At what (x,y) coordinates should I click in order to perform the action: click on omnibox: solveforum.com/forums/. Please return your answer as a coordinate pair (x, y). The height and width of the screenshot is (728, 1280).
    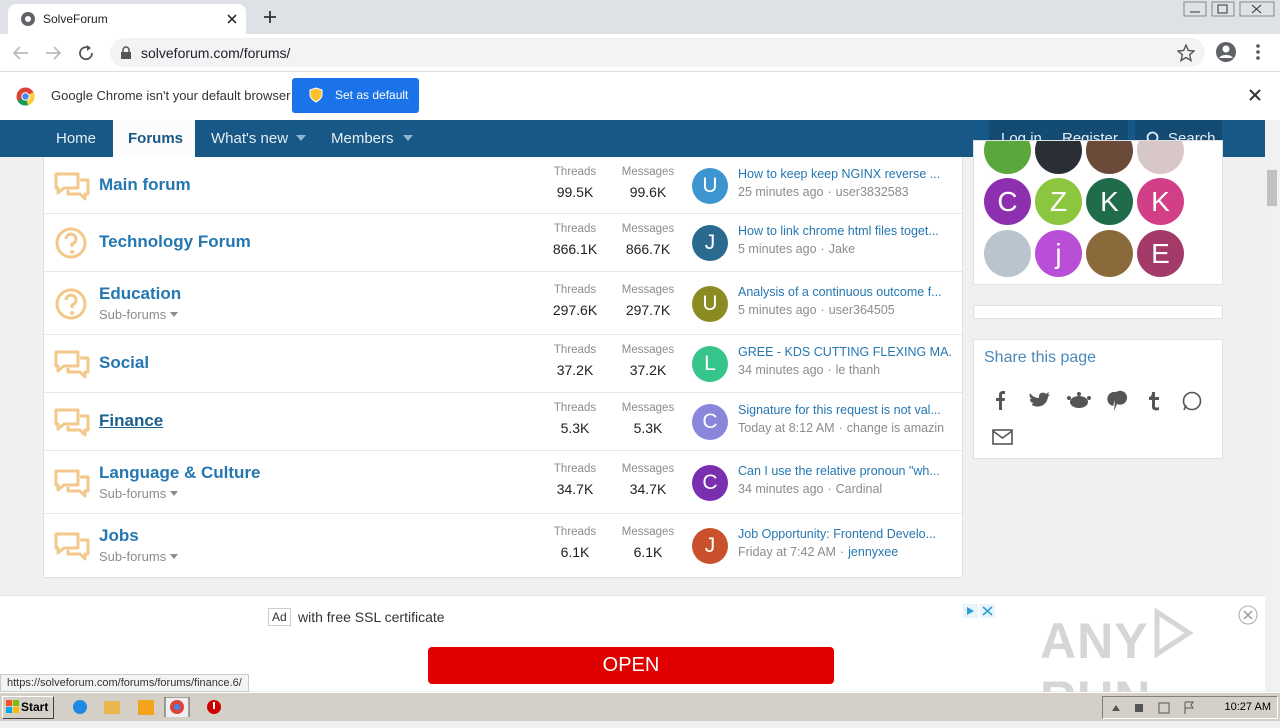
    Looking at the image, I should click on (657, 52).